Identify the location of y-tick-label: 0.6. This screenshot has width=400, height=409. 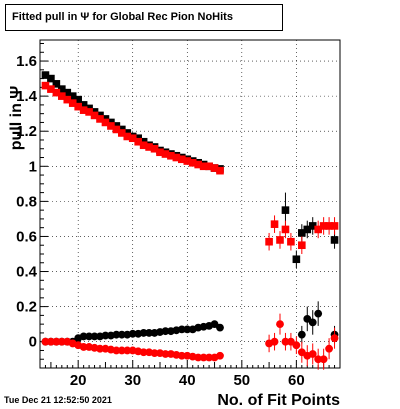
(26, 236).